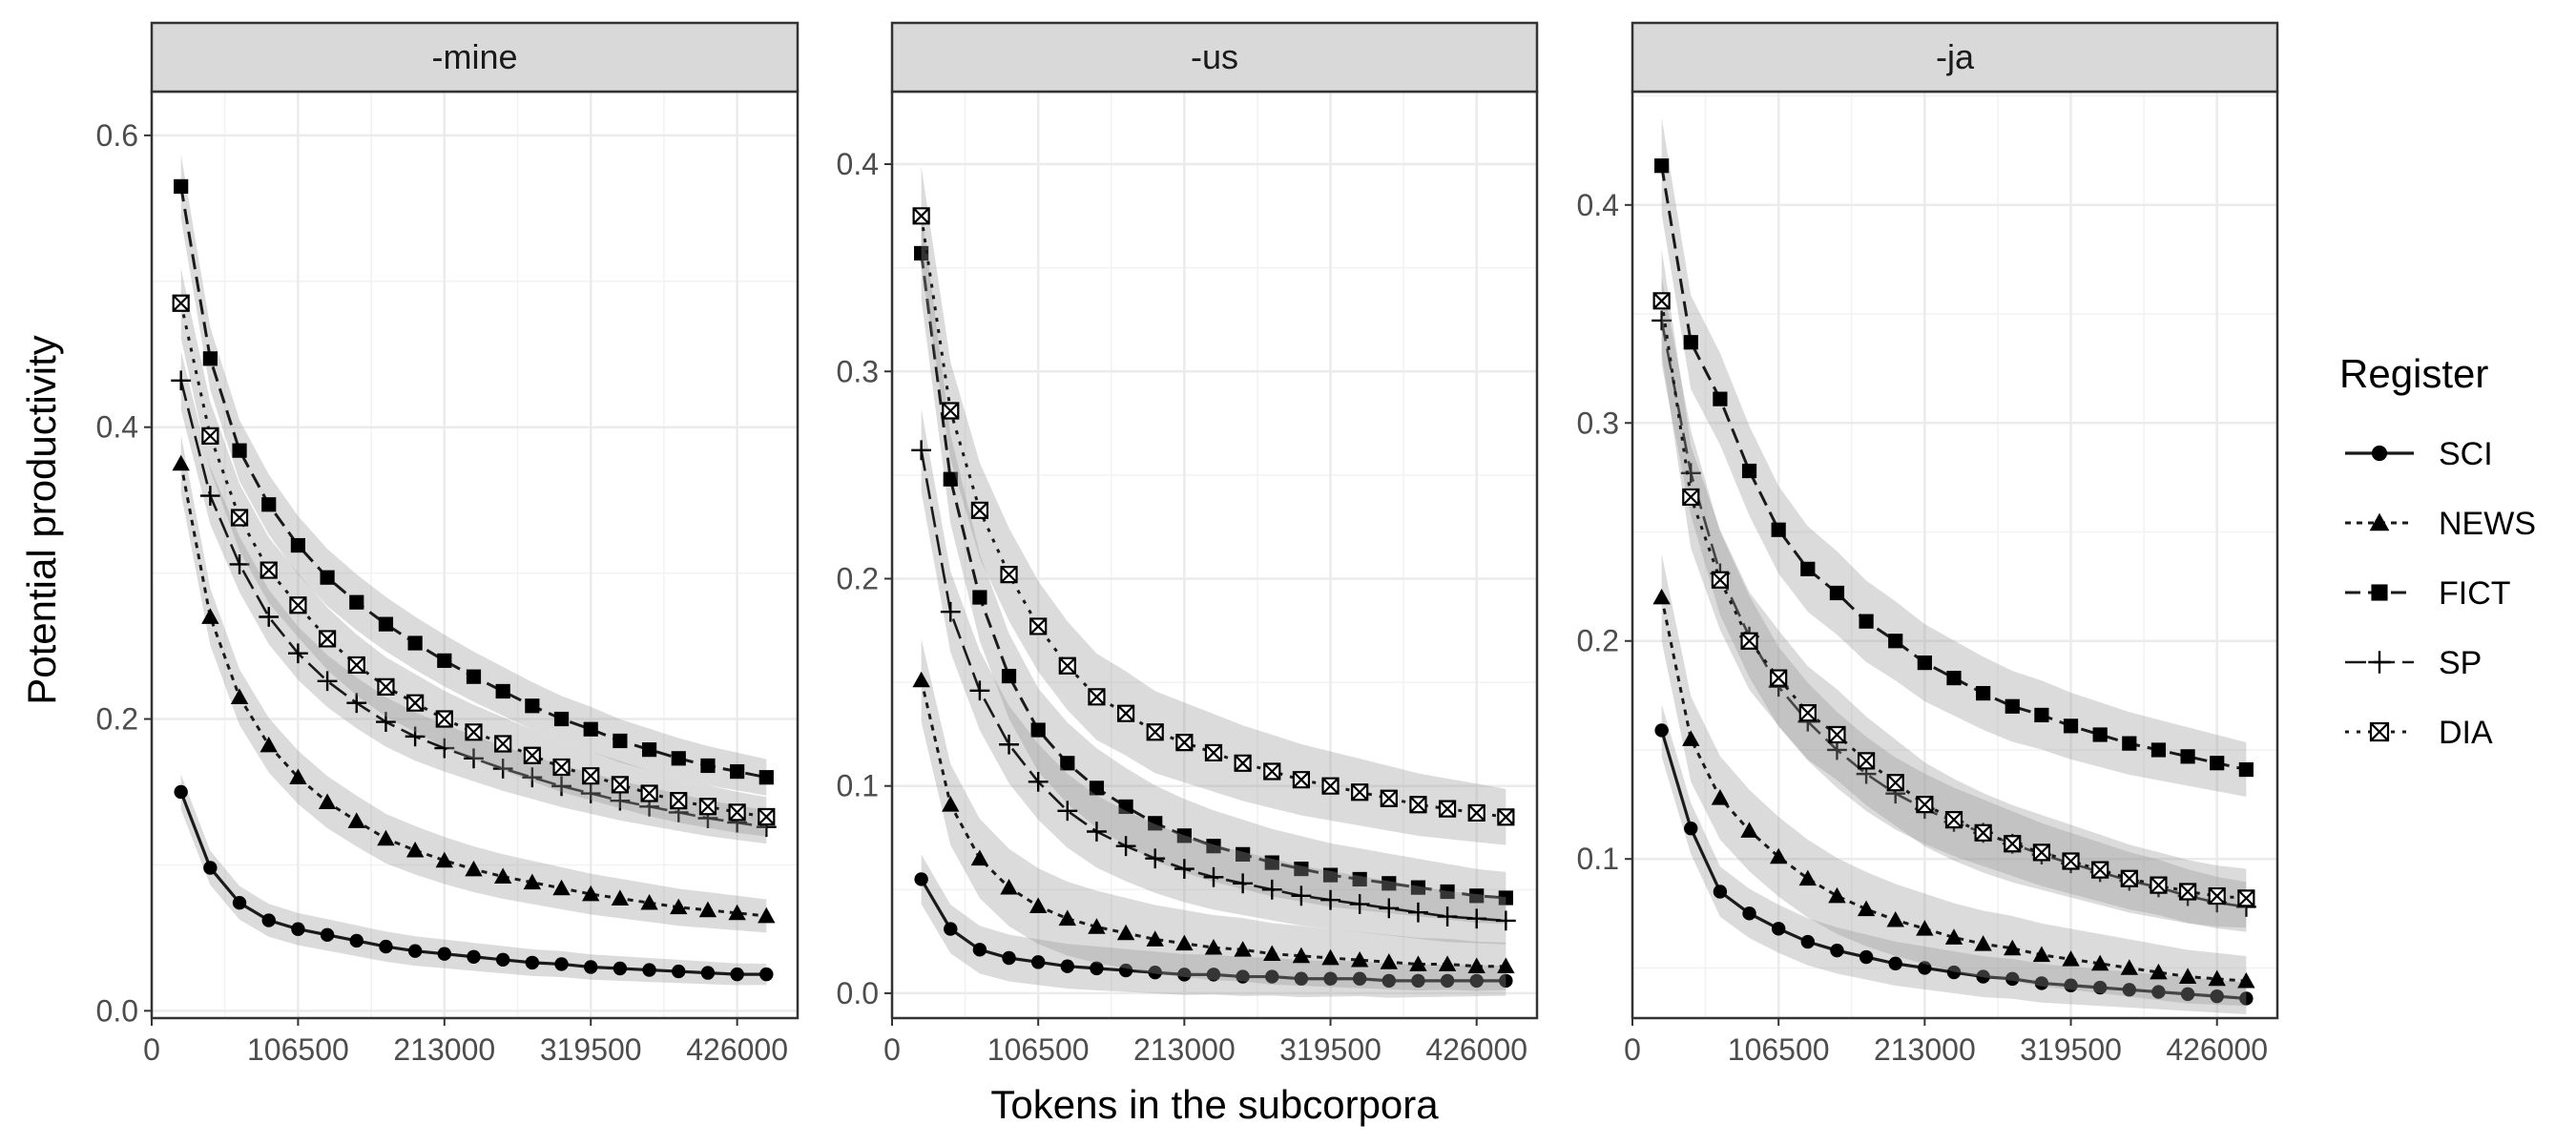 This screenshot has width=2576, height=1145. I want to click on x-tick-label: 106500, so click(1779, 1049).